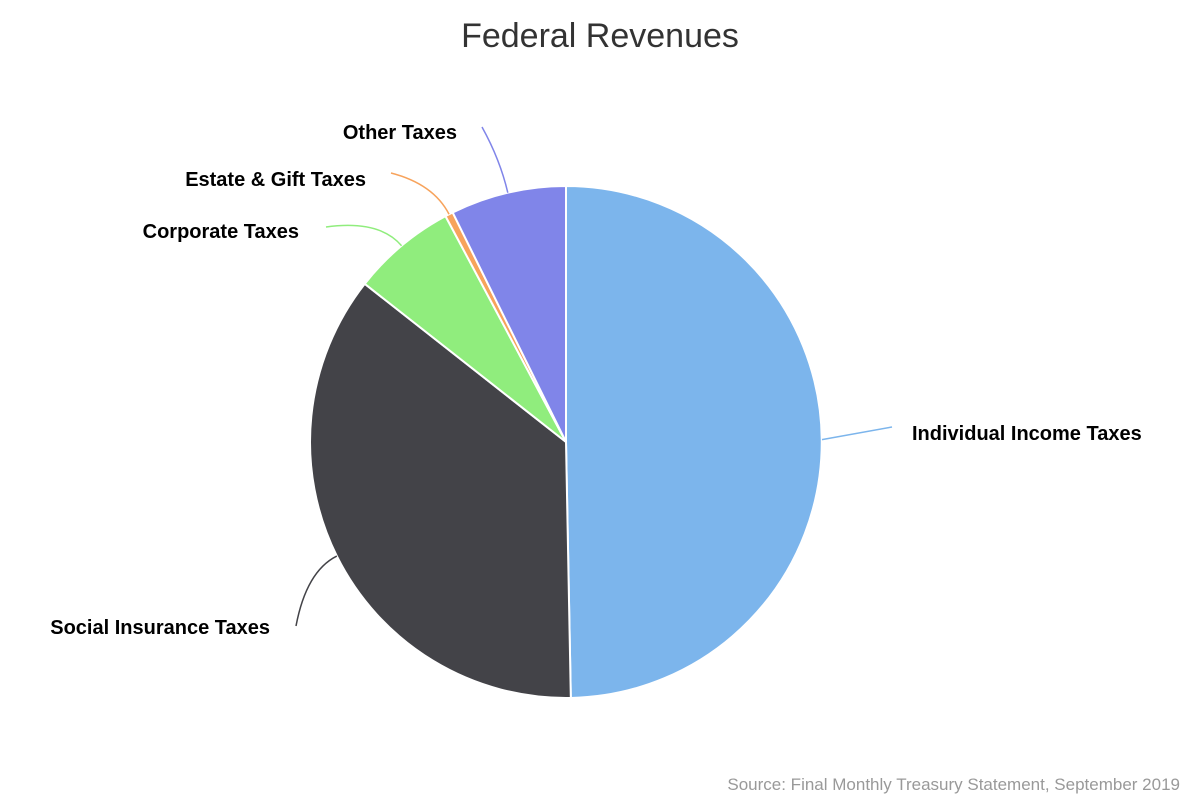 The width and height of the screenshot is (1200, 800). I want to click on connector-estate-and-gift-taxes, so click(420, 193).